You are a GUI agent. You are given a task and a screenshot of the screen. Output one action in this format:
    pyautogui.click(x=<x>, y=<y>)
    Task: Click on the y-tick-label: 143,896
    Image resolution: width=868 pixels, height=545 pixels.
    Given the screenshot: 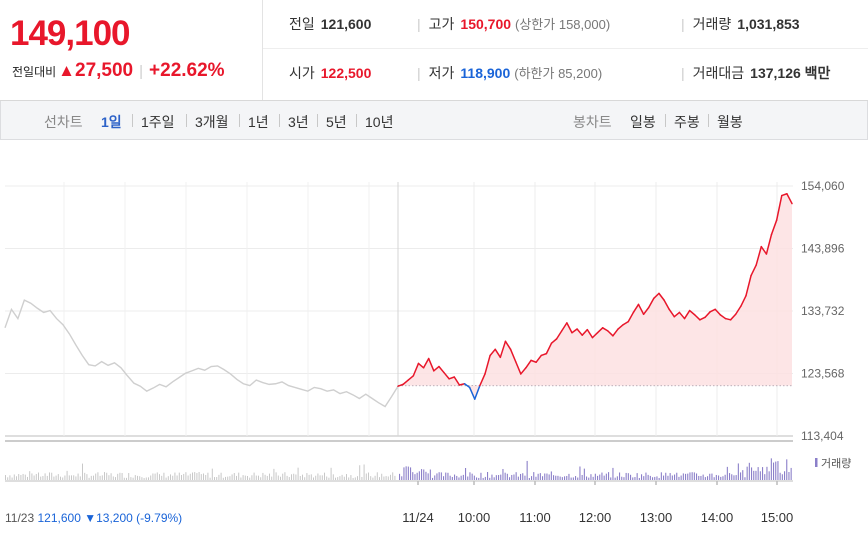 What is the action you would take?
    pyautogui.click(x=823, y=249)
    